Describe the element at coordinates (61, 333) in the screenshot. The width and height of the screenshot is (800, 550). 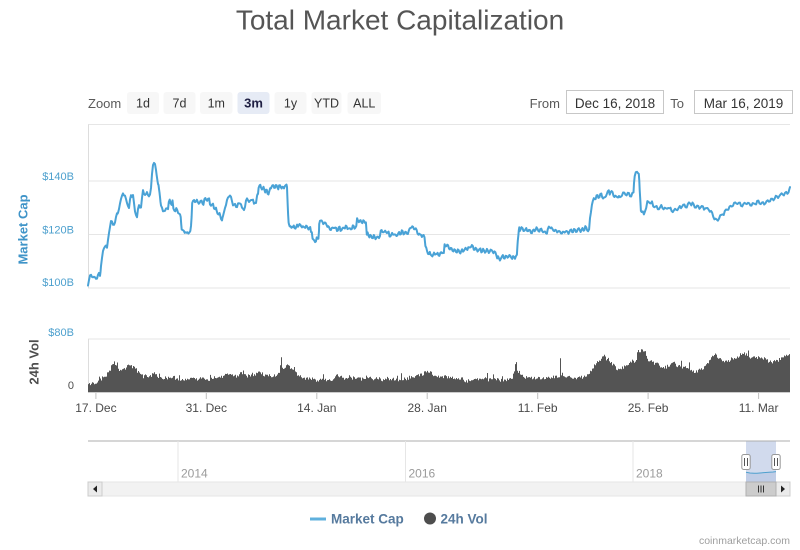
I see `svg-text: $80B` at that location.